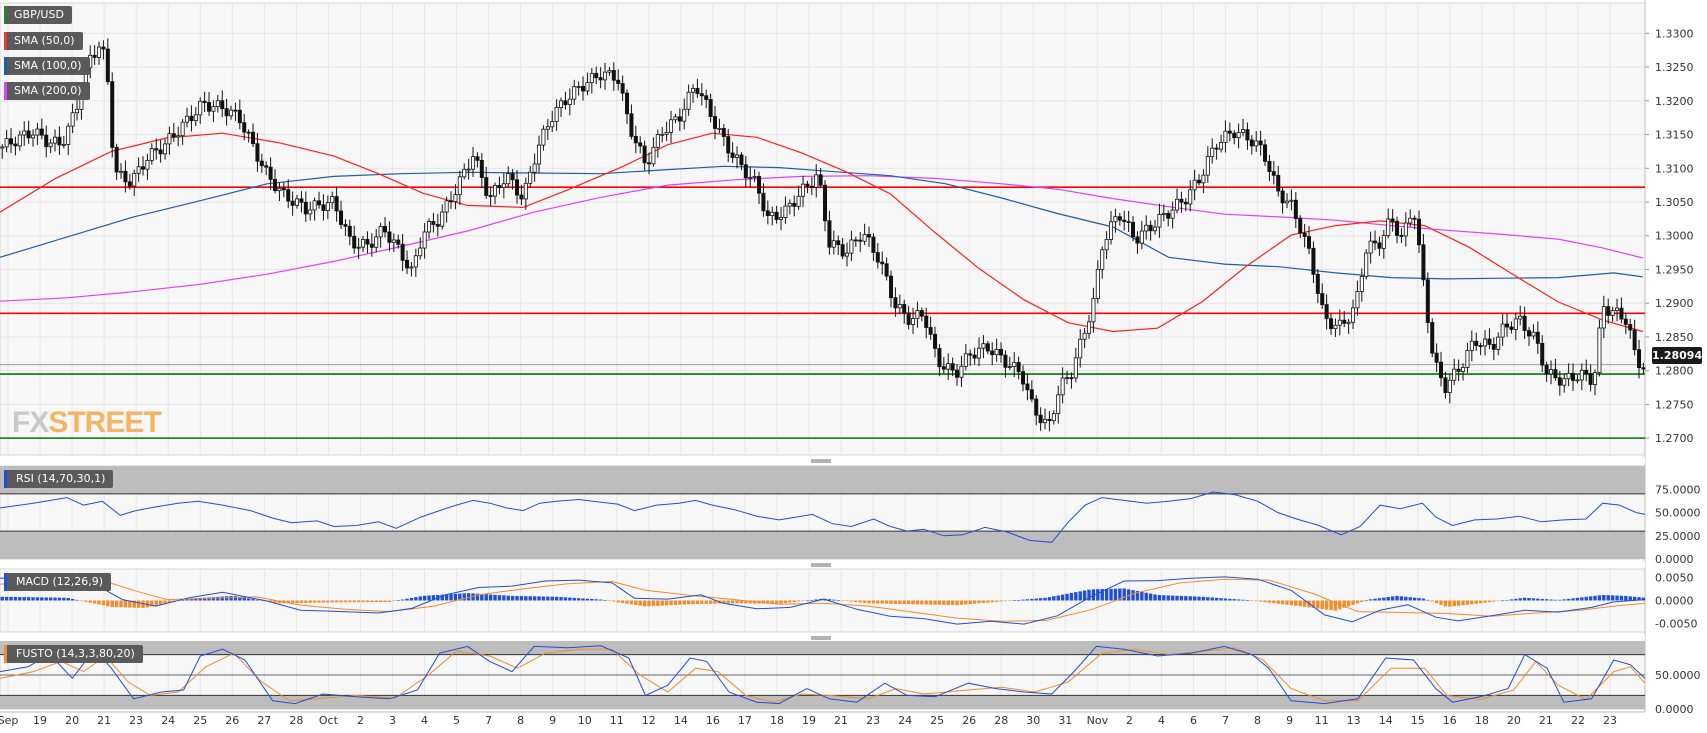 Image resolution: width=1707 pixels, height=733 pixels. What do you see at coordinates (43, 41) in the screenshot?
I see `legend-item-sma50: SMA (50,0)` at bounding box center [43, 41].